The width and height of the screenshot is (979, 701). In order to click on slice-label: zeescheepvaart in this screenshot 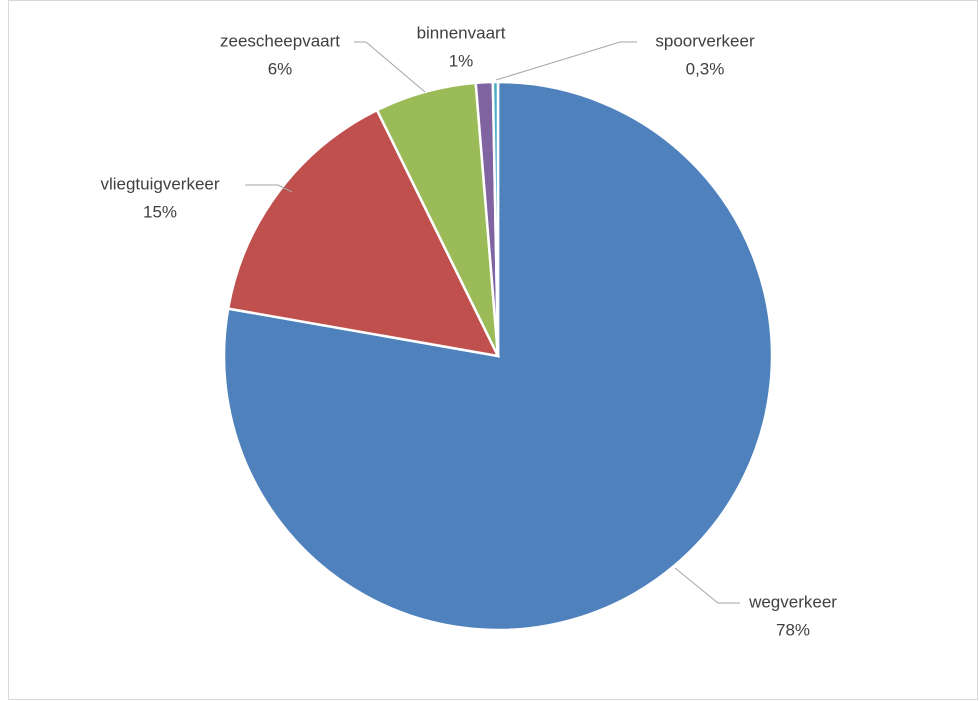, I will do `click(280, 40)`.